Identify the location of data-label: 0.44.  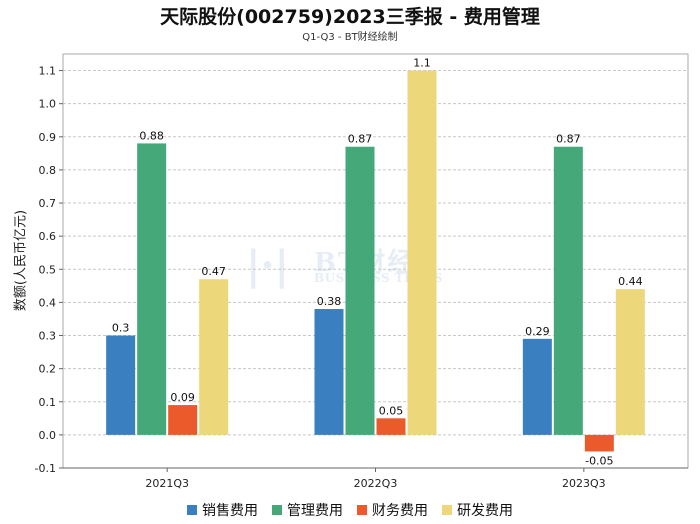
(630, 281).